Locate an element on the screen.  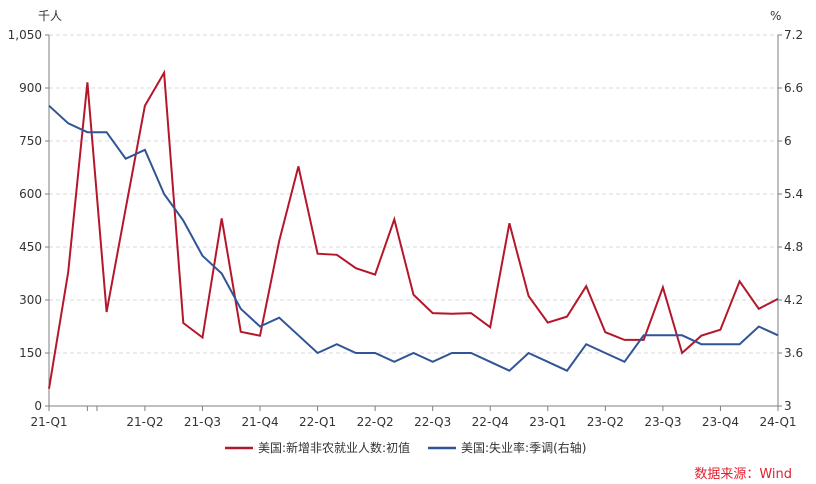
left-tick-label: 1,050 is located at coordinates (25, 35).